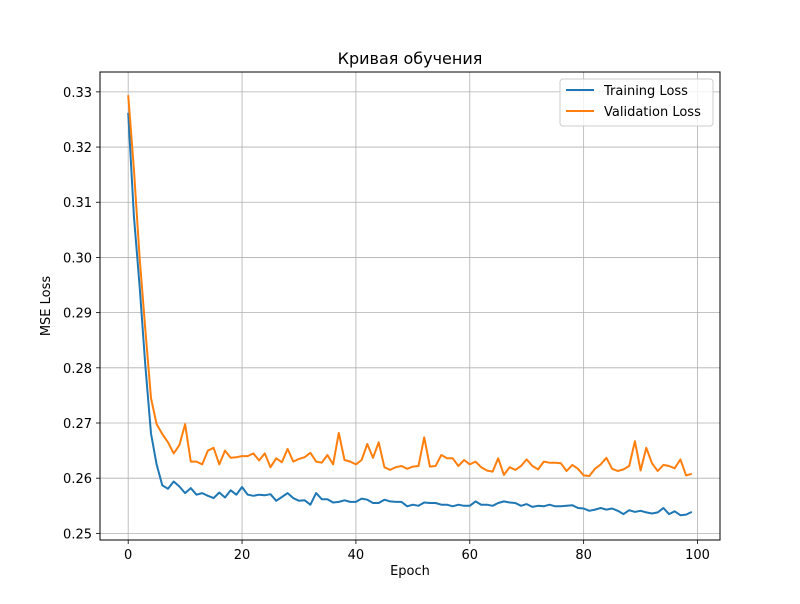  I want to click on y-axis: 0.25 0.26 0.27 0.28 0.29 0.30 0.31 0.32 0.33, so click(81, 314).